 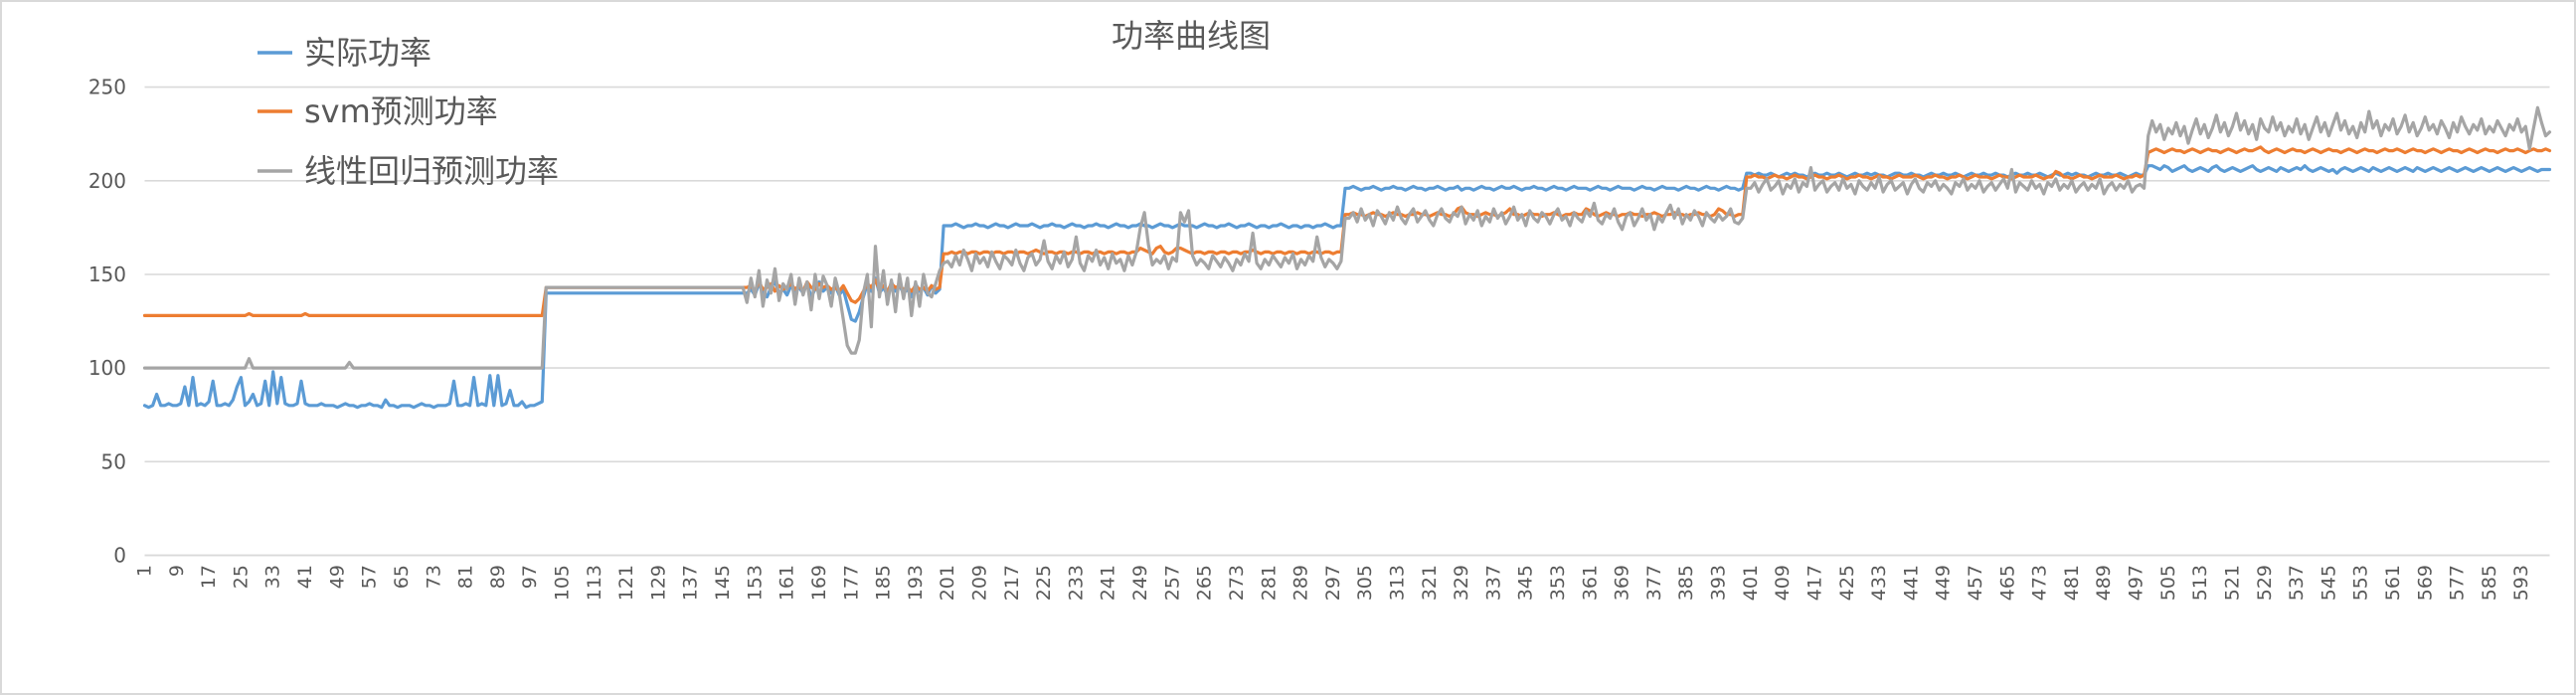 I want to click on x-tick-label: 153, so click(x=755, y=583).